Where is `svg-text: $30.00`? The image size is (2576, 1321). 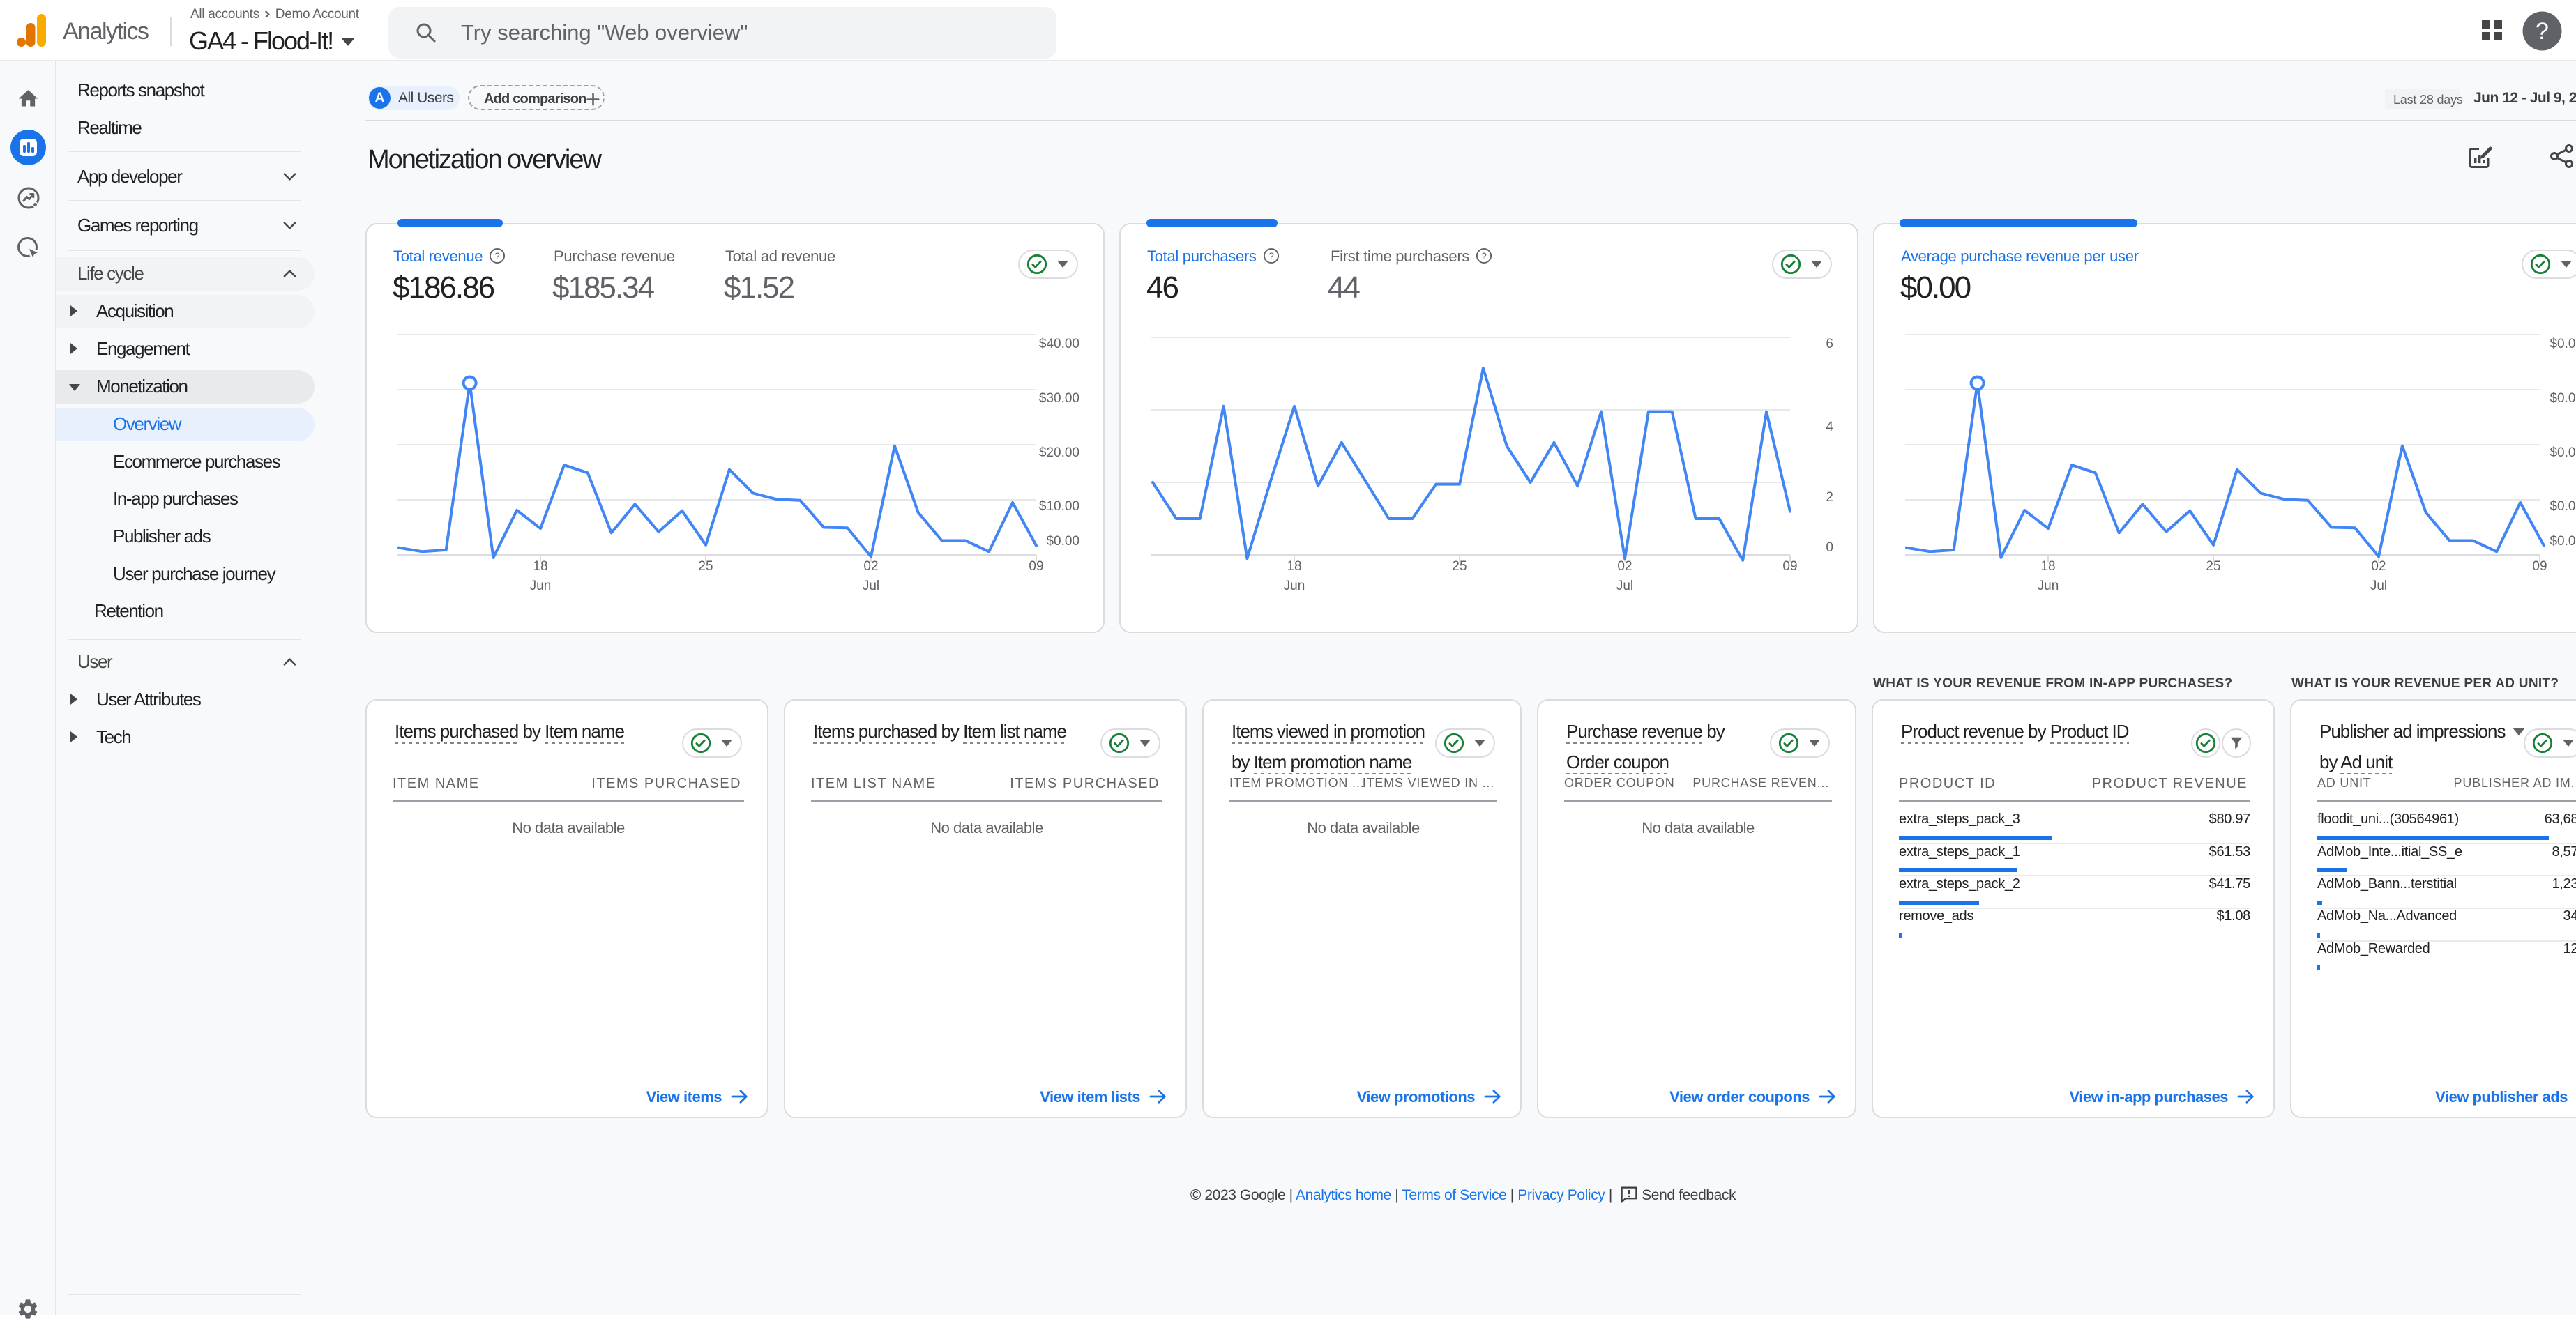 svg-text: $30.00 is located at coordinates (1059, 399).